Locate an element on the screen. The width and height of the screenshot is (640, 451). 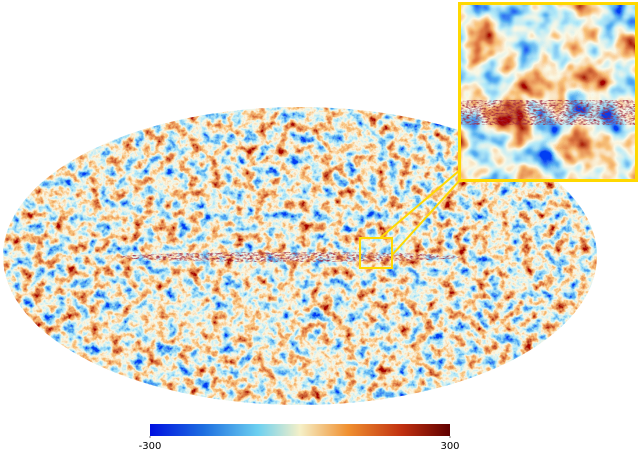
inset is located at coordinates (548, 92).